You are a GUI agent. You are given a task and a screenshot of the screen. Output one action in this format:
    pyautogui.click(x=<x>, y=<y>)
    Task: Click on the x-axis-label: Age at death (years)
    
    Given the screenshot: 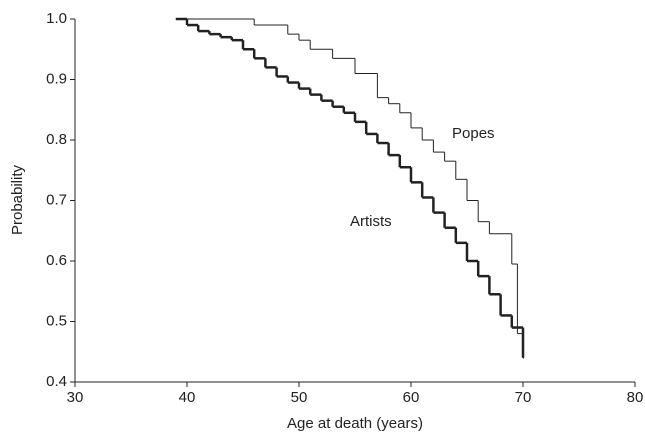 What is the action you would take?
    pyautogui.click(x=355, y=423)
    